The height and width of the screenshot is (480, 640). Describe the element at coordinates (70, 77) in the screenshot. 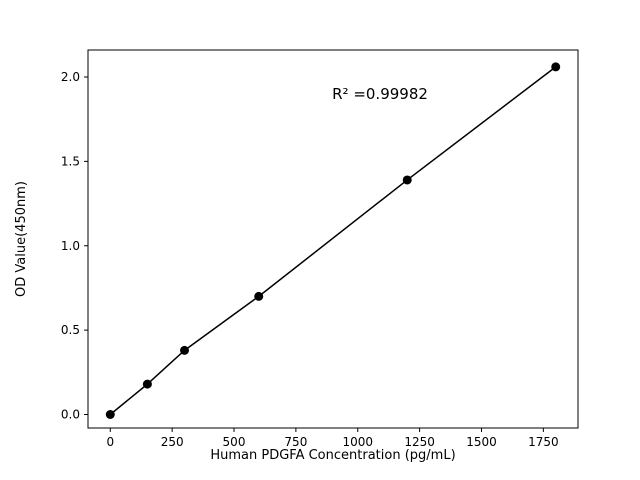

I see `y-tick-label: 2.0` at that location.